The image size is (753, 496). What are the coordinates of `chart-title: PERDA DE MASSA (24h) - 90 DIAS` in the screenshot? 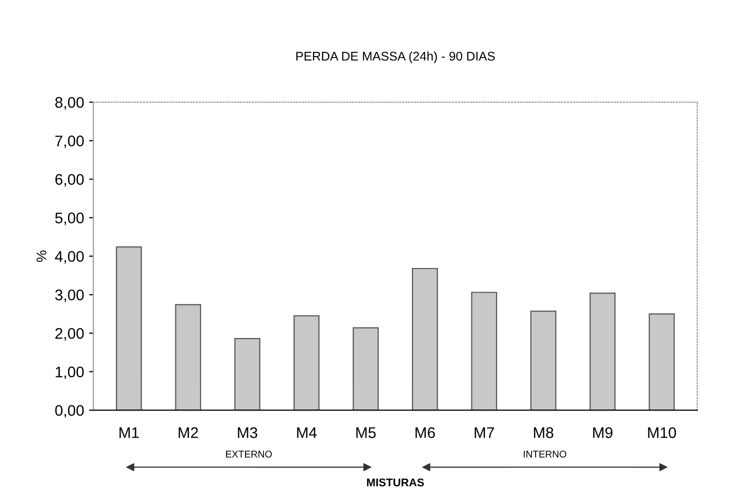 It's located at (395, 57).